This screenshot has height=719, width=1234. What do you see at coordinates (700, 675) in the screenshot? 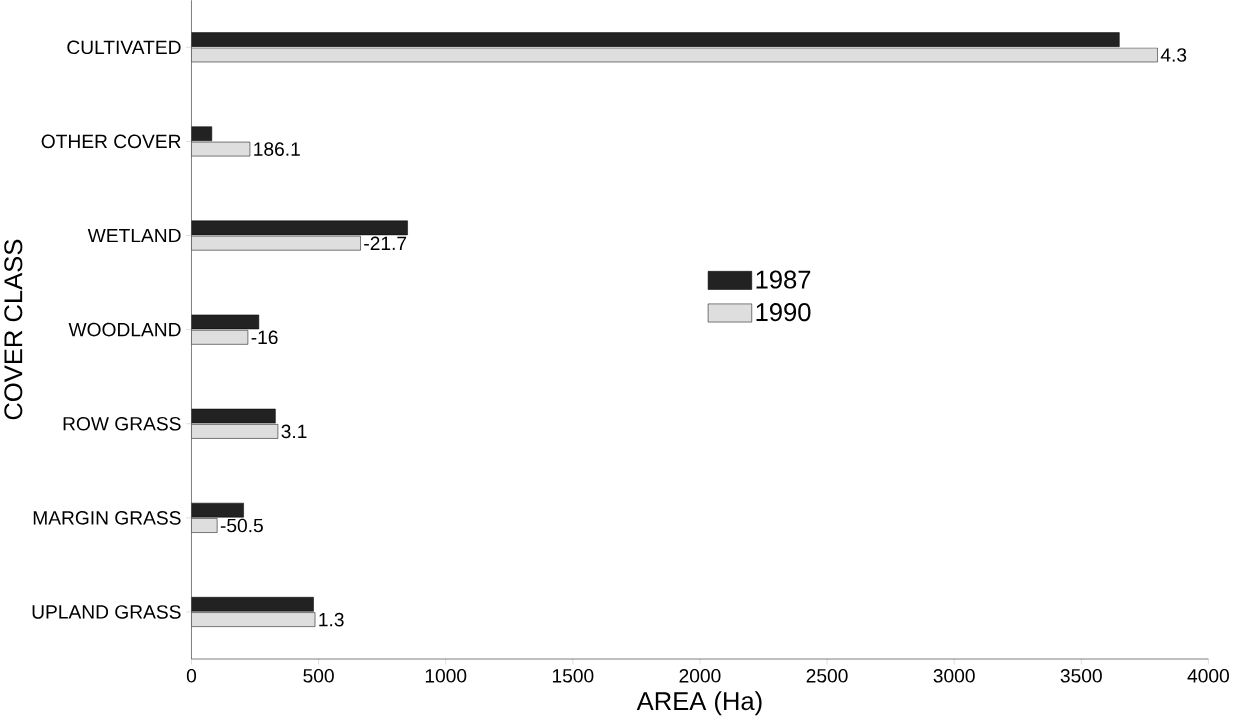
I see `x-tick-label: 2000` at bounding box center [700, 675].